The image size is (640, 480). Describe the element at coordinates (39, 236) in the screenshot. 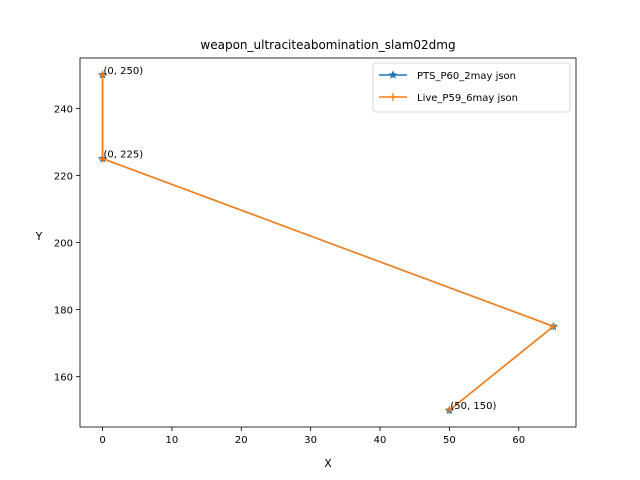

I see `y-axis-label: Y` at that location.